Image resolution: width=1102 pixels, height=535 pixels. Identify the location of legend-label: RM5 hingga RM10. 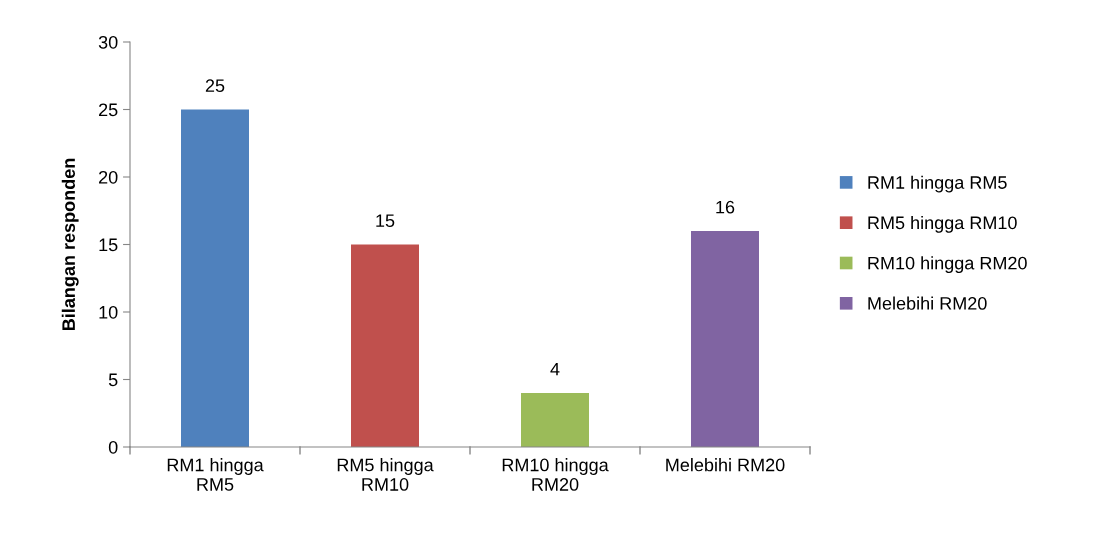
(942, 224).